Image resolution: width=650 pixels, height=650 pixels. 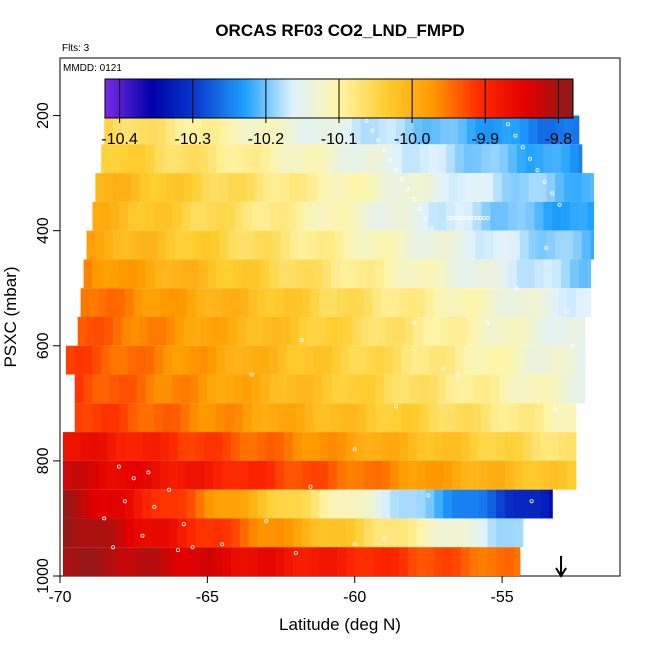 What do you see at coordinates (207, 597) in the screenshot?
I see `x-tick-label: -65` at bounding box center [207, 597].